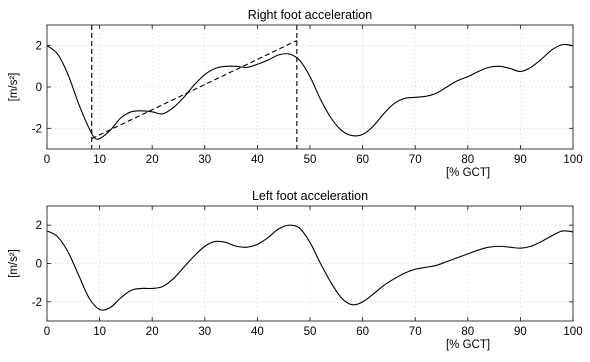 Image resolution: width=590 pixels, height=362 pixels. What do you see at coordinates (194, 90) in the screenshot?
I see `trend-line` at bounding box center [194, 90].